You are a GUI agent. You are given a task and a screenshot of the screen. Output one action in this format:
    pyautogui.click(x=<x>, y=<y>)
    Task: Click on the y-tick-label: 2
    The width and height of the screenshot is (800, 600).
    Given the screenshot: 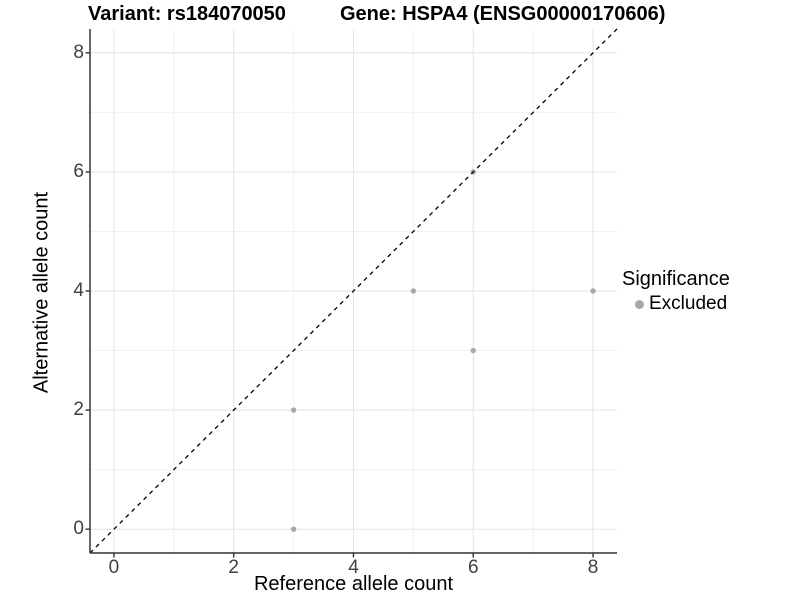 What is the action you would take?
    pyautogui.click(x=78, y=410)
    